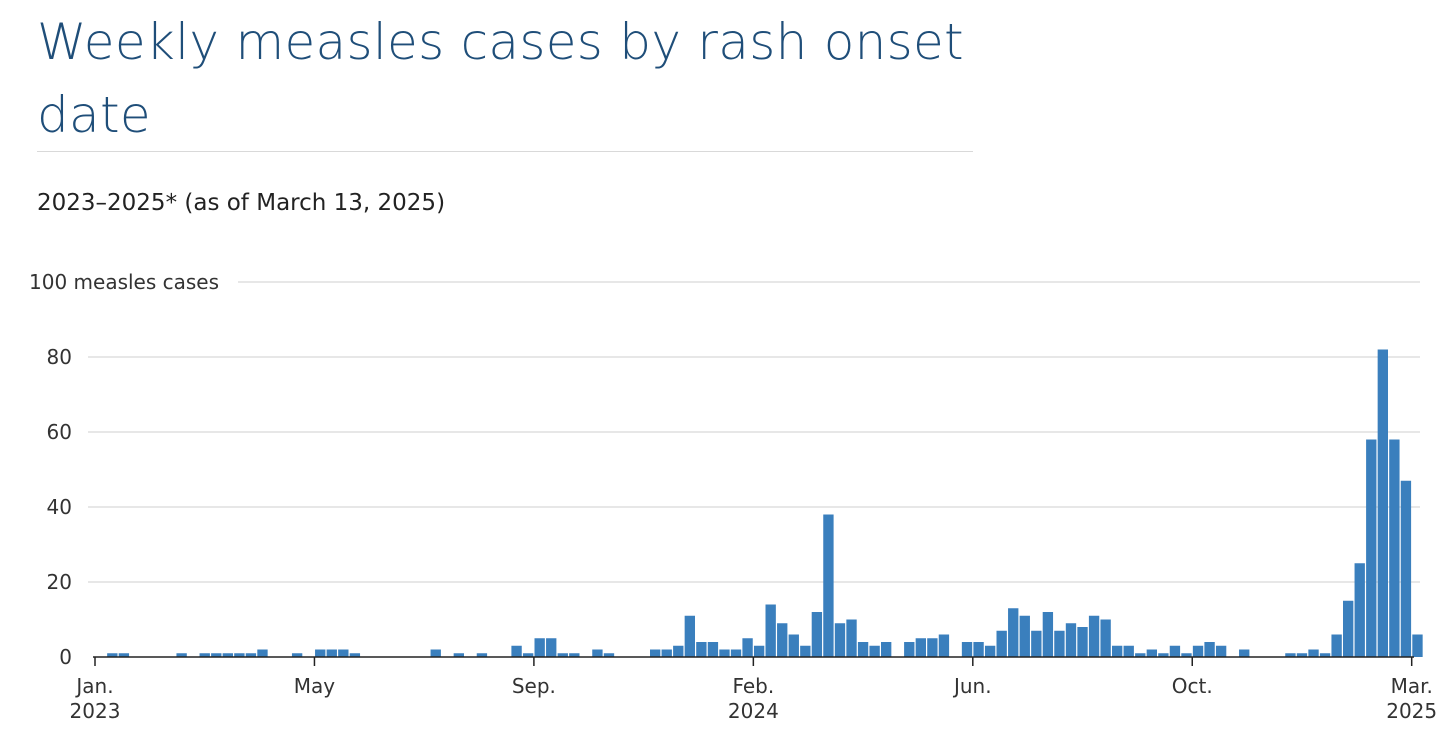 This screenshot has height=747, width=1450. What do you see at coordinates (315, 686) in the screenshot?
I see `x-tick-label: May` at bounding box center [315, 686].